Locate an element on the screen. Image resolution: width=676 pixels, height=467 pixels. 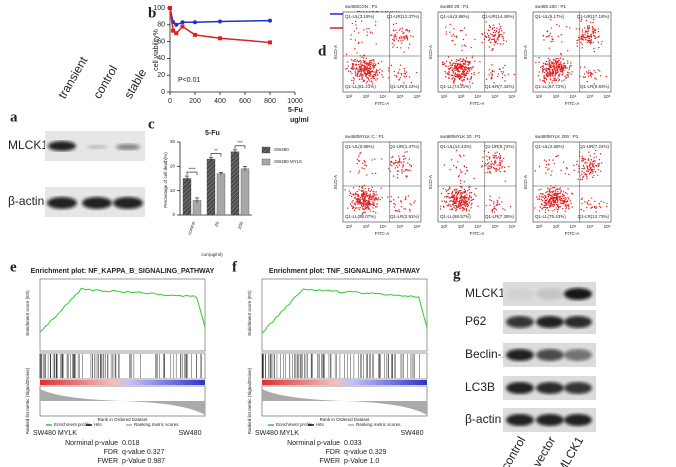
legend-label: Ranking metric scores is located at coordinates (156, 424).